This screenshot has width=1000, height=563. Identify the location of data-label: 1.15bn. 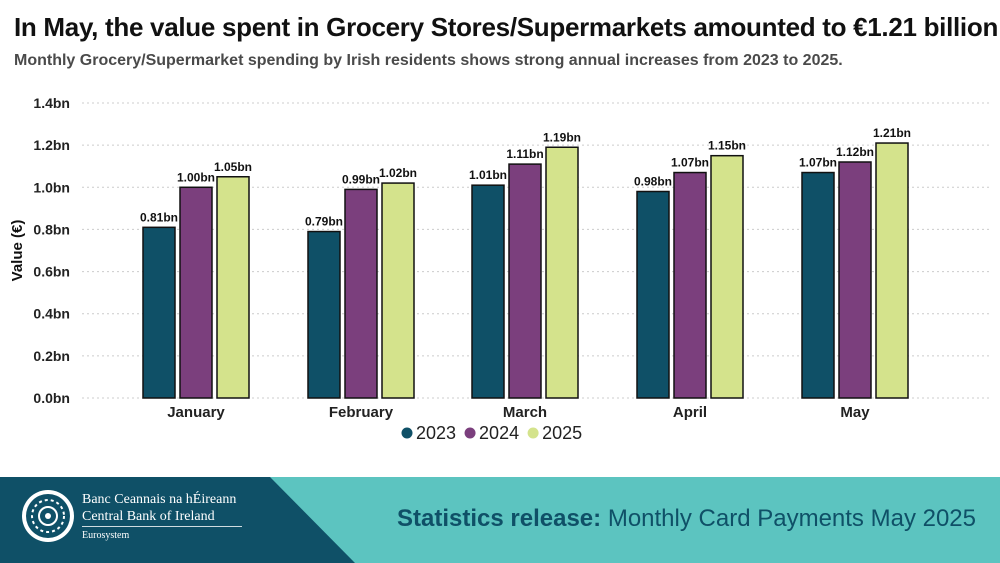
(727, 146).